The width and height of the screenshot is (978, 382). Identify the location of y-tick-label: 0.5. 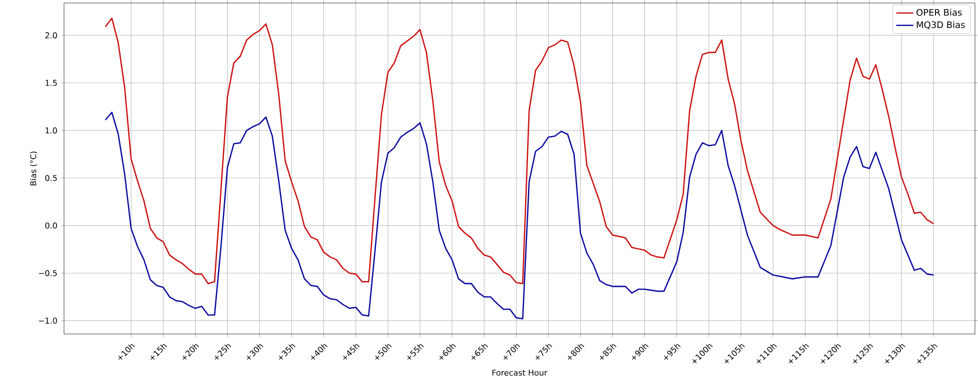
(51, 178).